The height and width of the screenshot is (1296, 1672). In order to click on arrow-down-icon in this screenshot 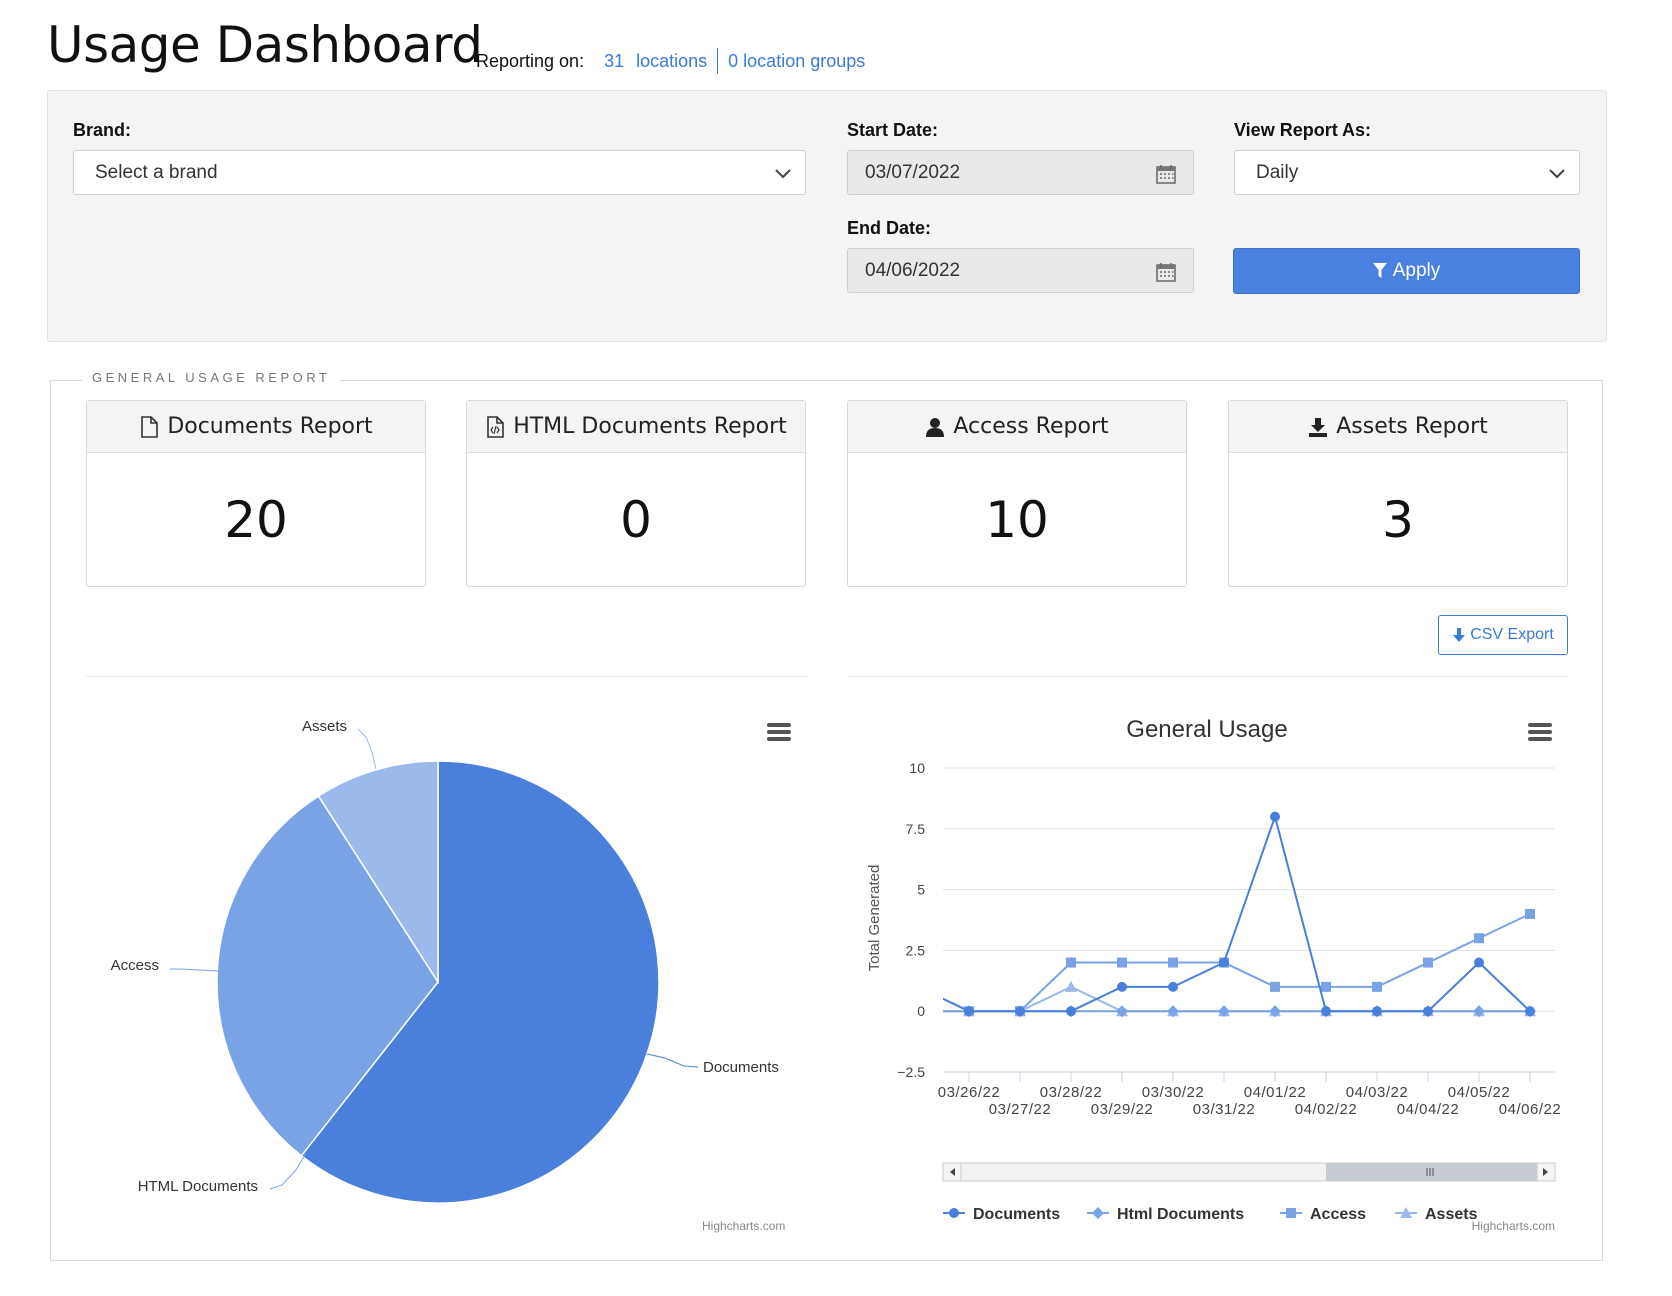, I will do `click(1459, 635)`.